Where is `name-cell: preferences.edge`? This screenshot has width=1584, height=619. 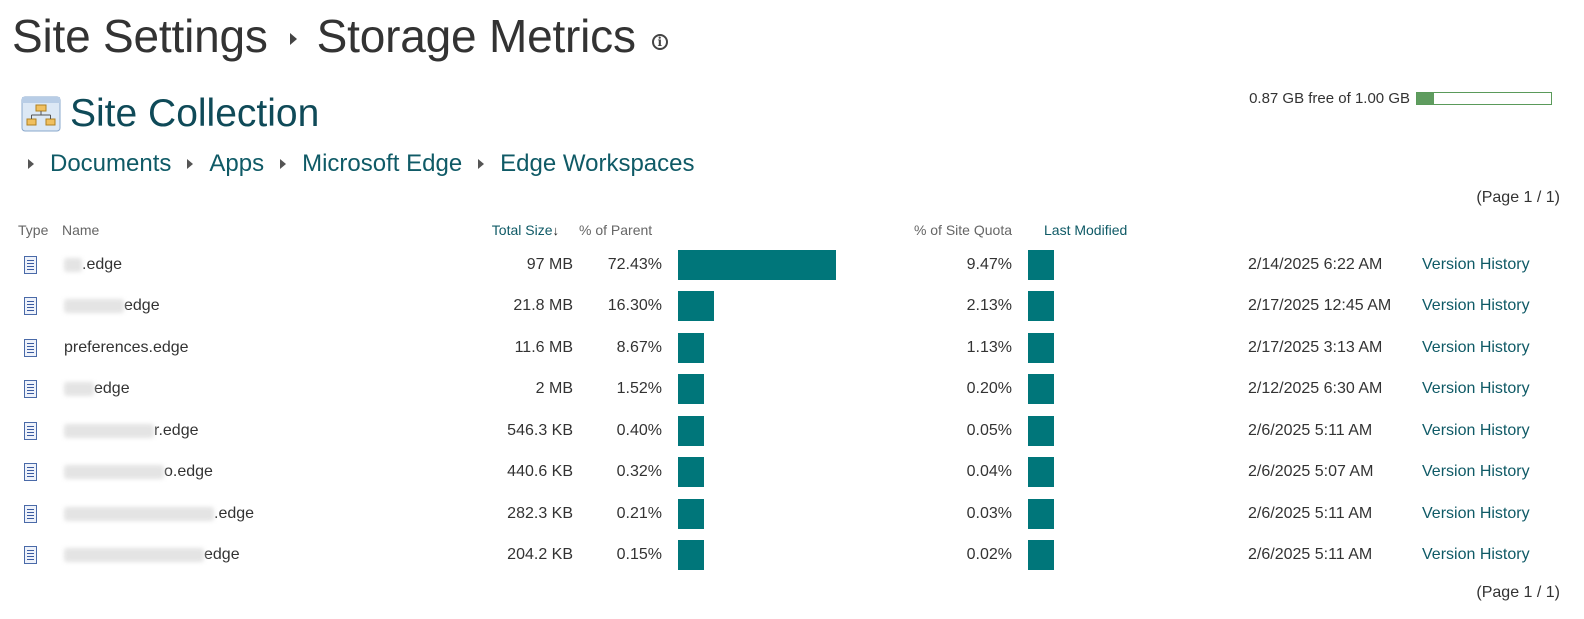 name-cell: preferences.edge is located at coordinates (232, 348).